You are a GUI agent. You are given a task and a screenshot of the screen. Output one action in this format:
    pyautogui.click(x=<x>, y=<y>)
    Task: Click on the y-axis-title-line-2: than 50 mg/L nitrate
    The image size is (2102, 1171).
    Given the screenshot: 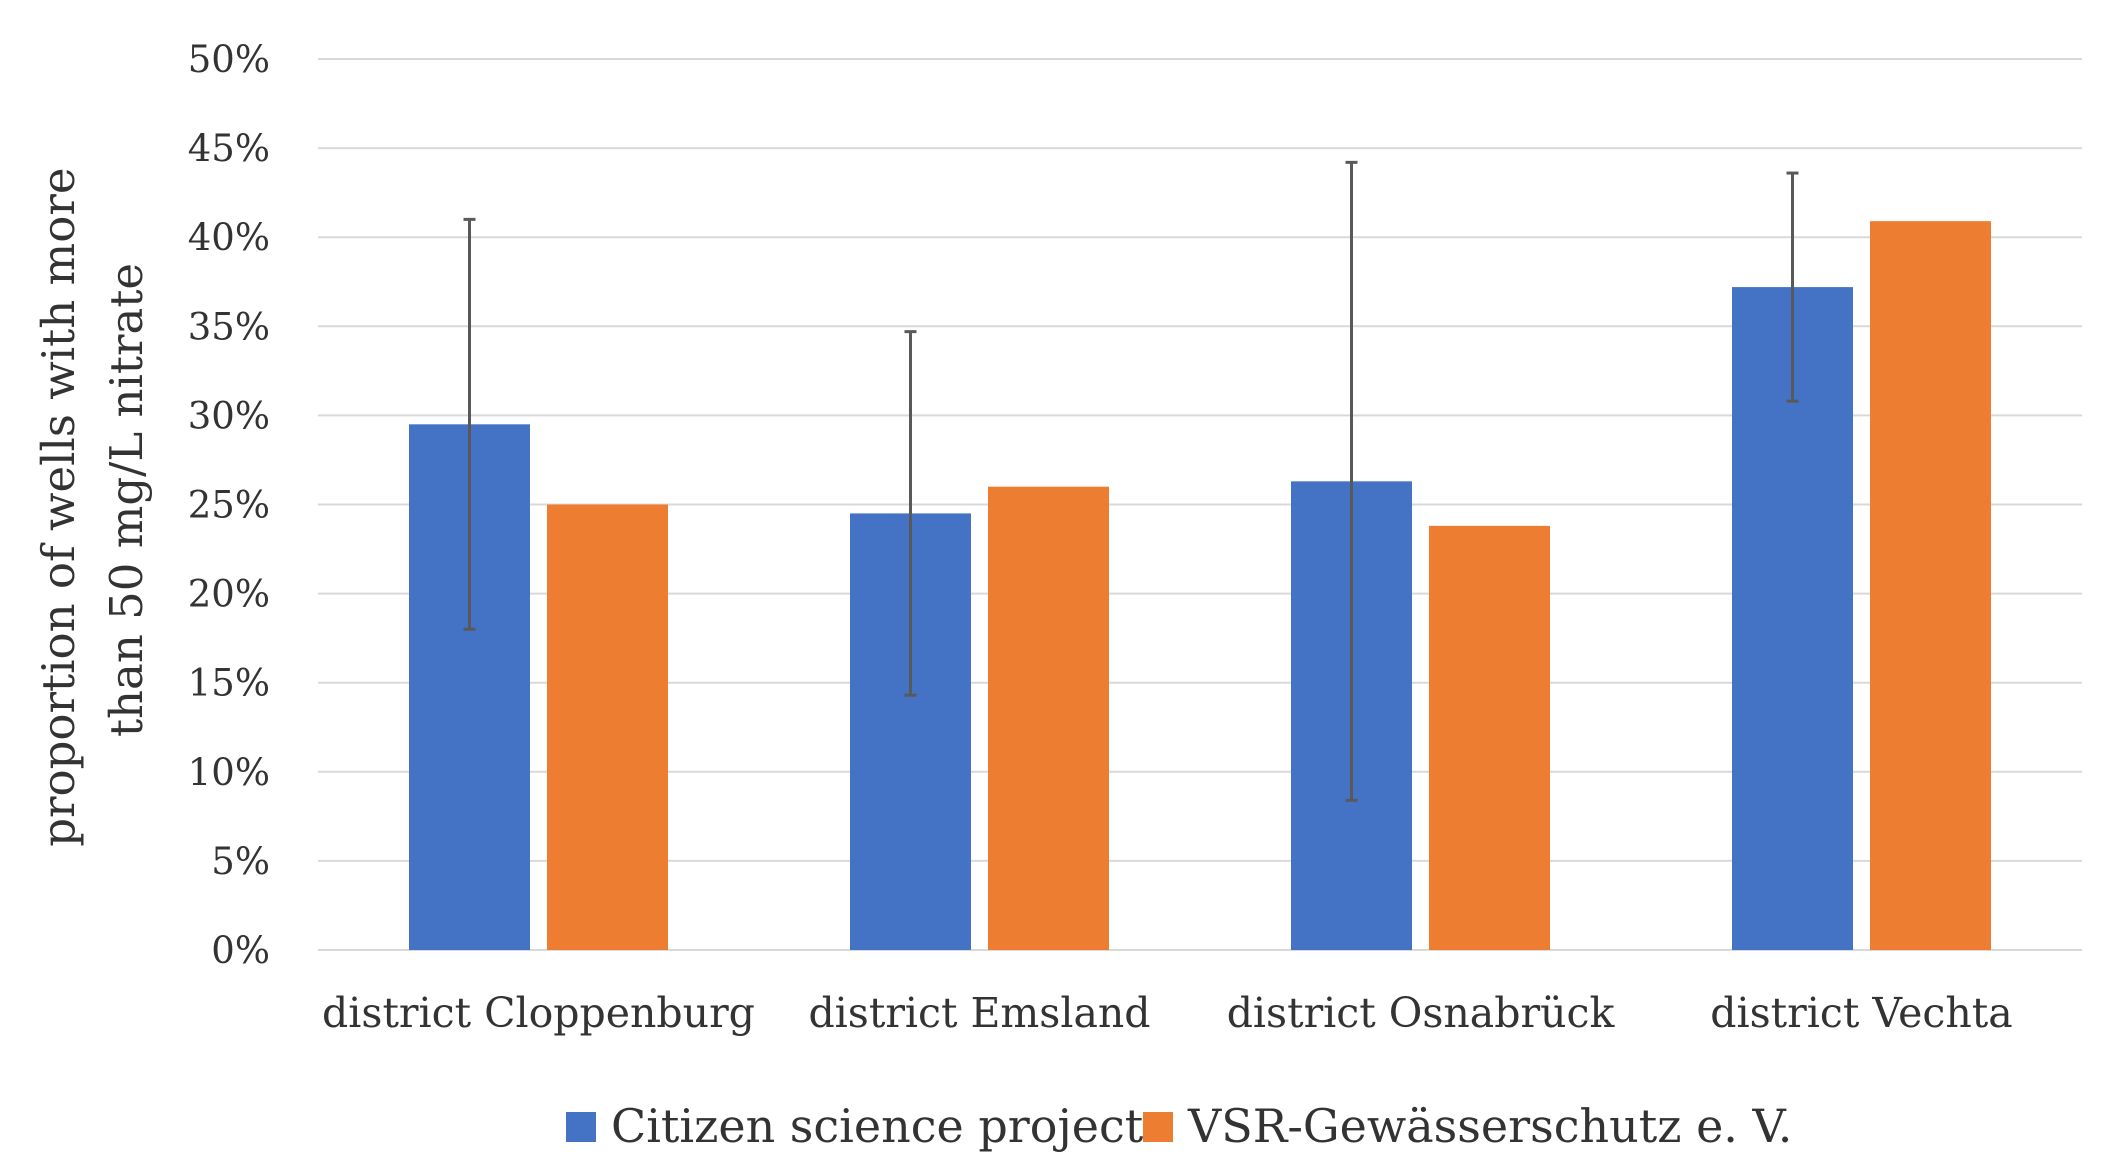 What is the action you would take?
    pyautogui.click(x=126, y=500)
    